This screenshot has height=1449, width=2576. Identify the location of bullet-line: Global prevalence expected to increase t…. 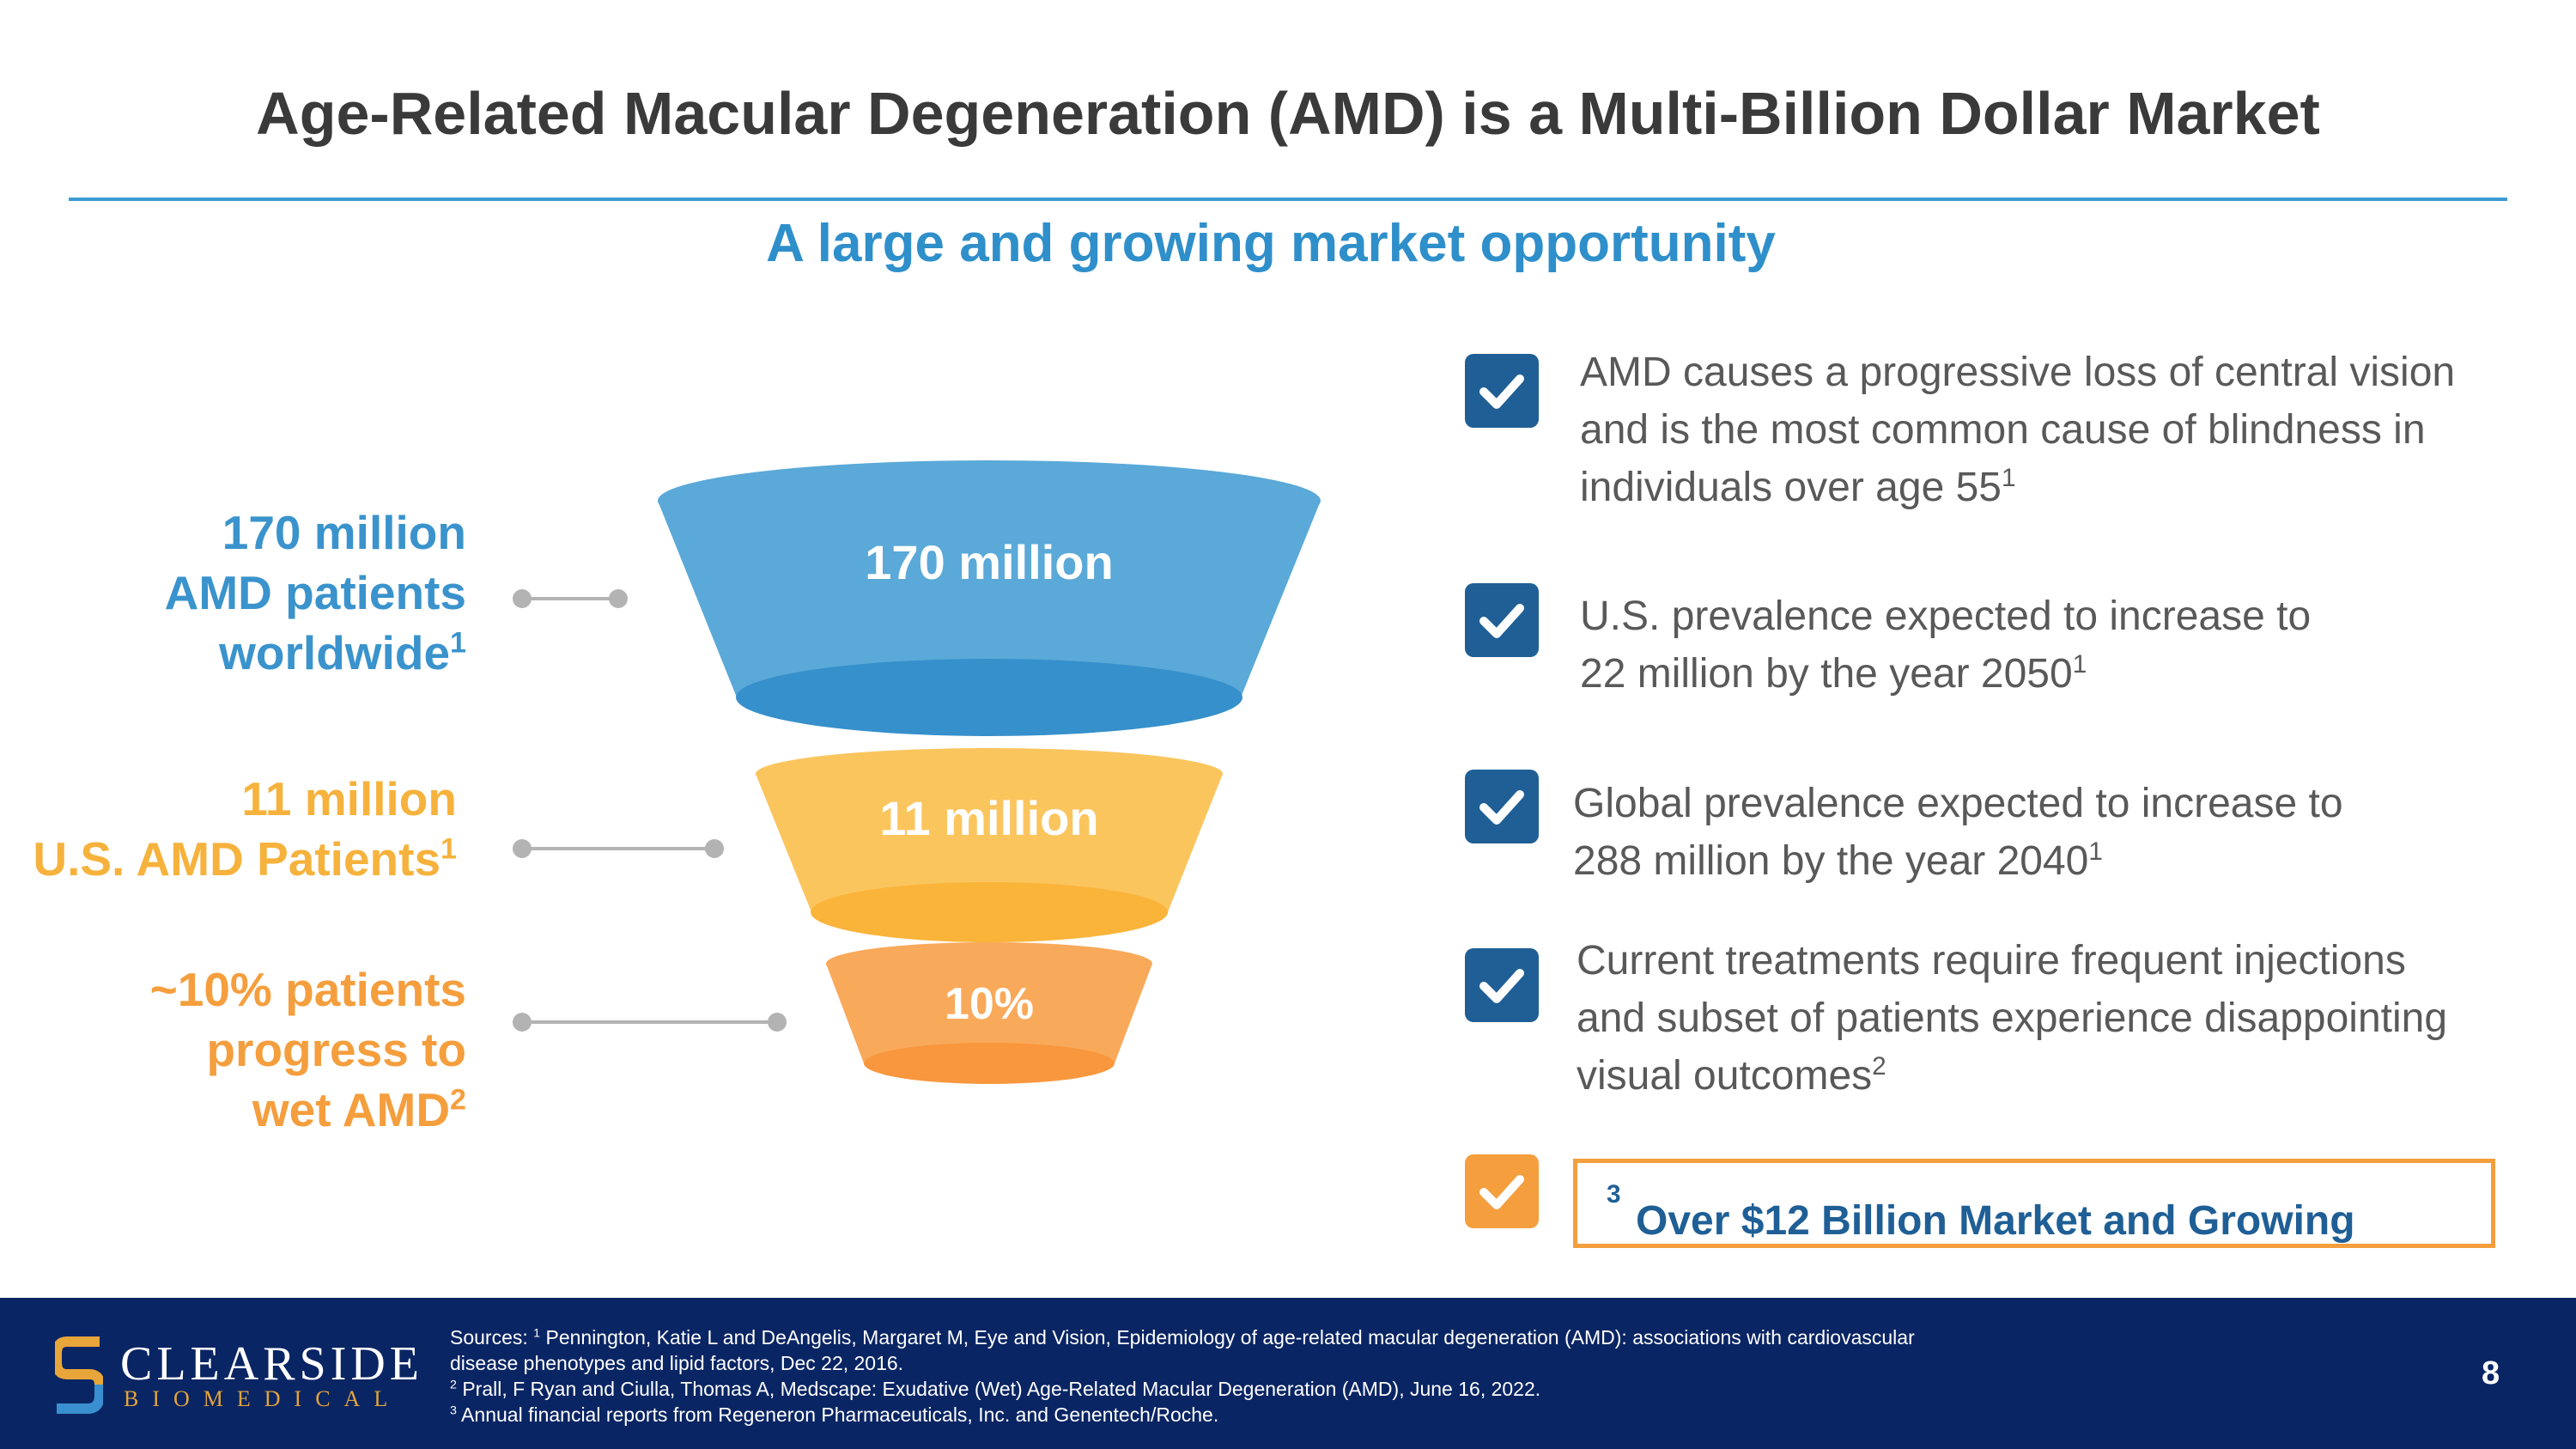
(1958, 803).